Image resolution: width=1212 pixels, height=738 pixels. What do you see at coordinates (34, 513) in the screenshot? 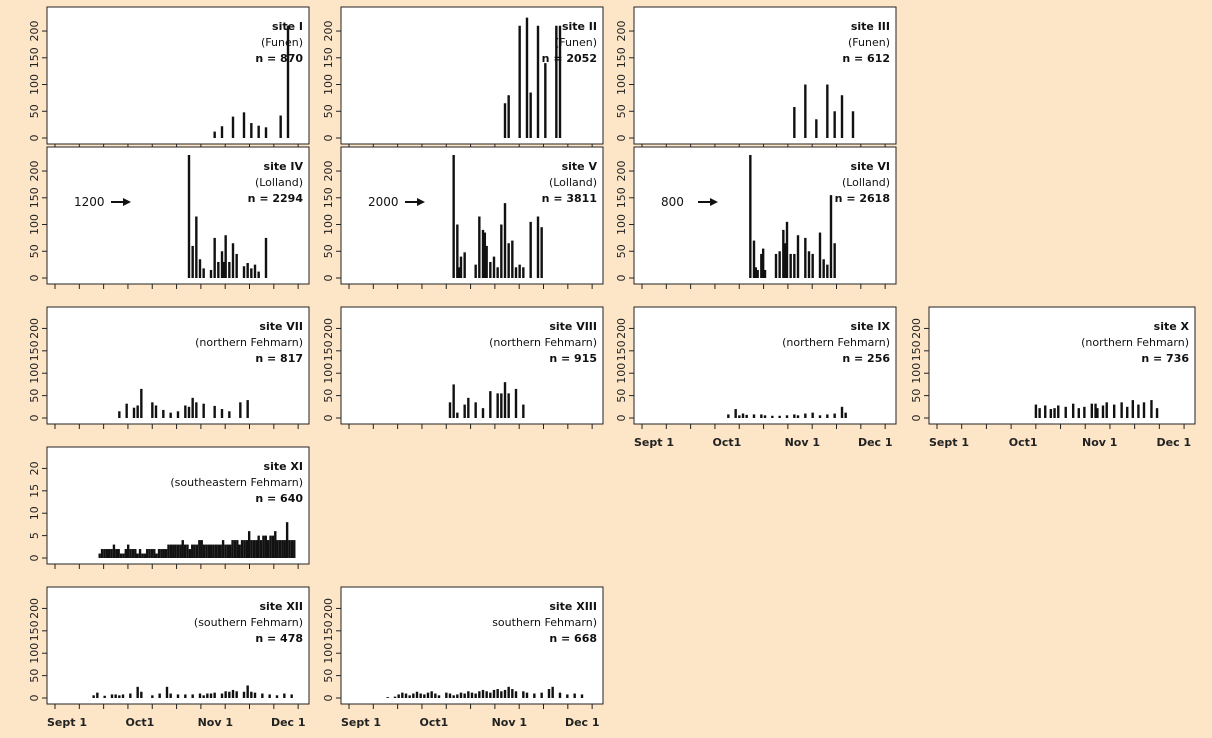
I see `y-tick-label: 10` at bounding box center [34, 513].